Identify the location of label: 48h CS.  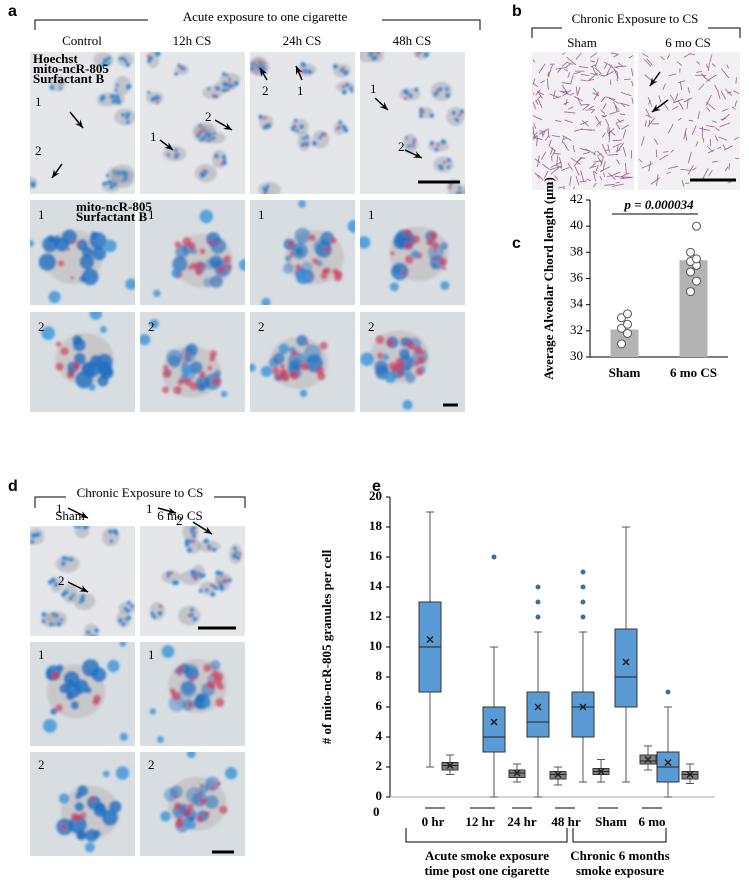
(412, 40).